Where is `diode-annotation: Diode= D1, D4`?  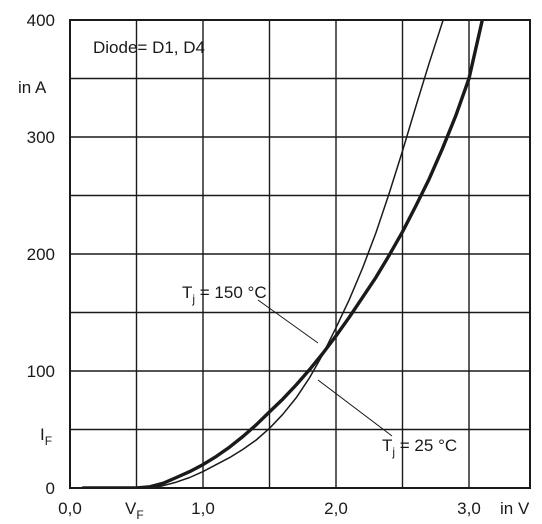
diode-annotation: Diode= D1, D4 is located at coordinates (149, 47).